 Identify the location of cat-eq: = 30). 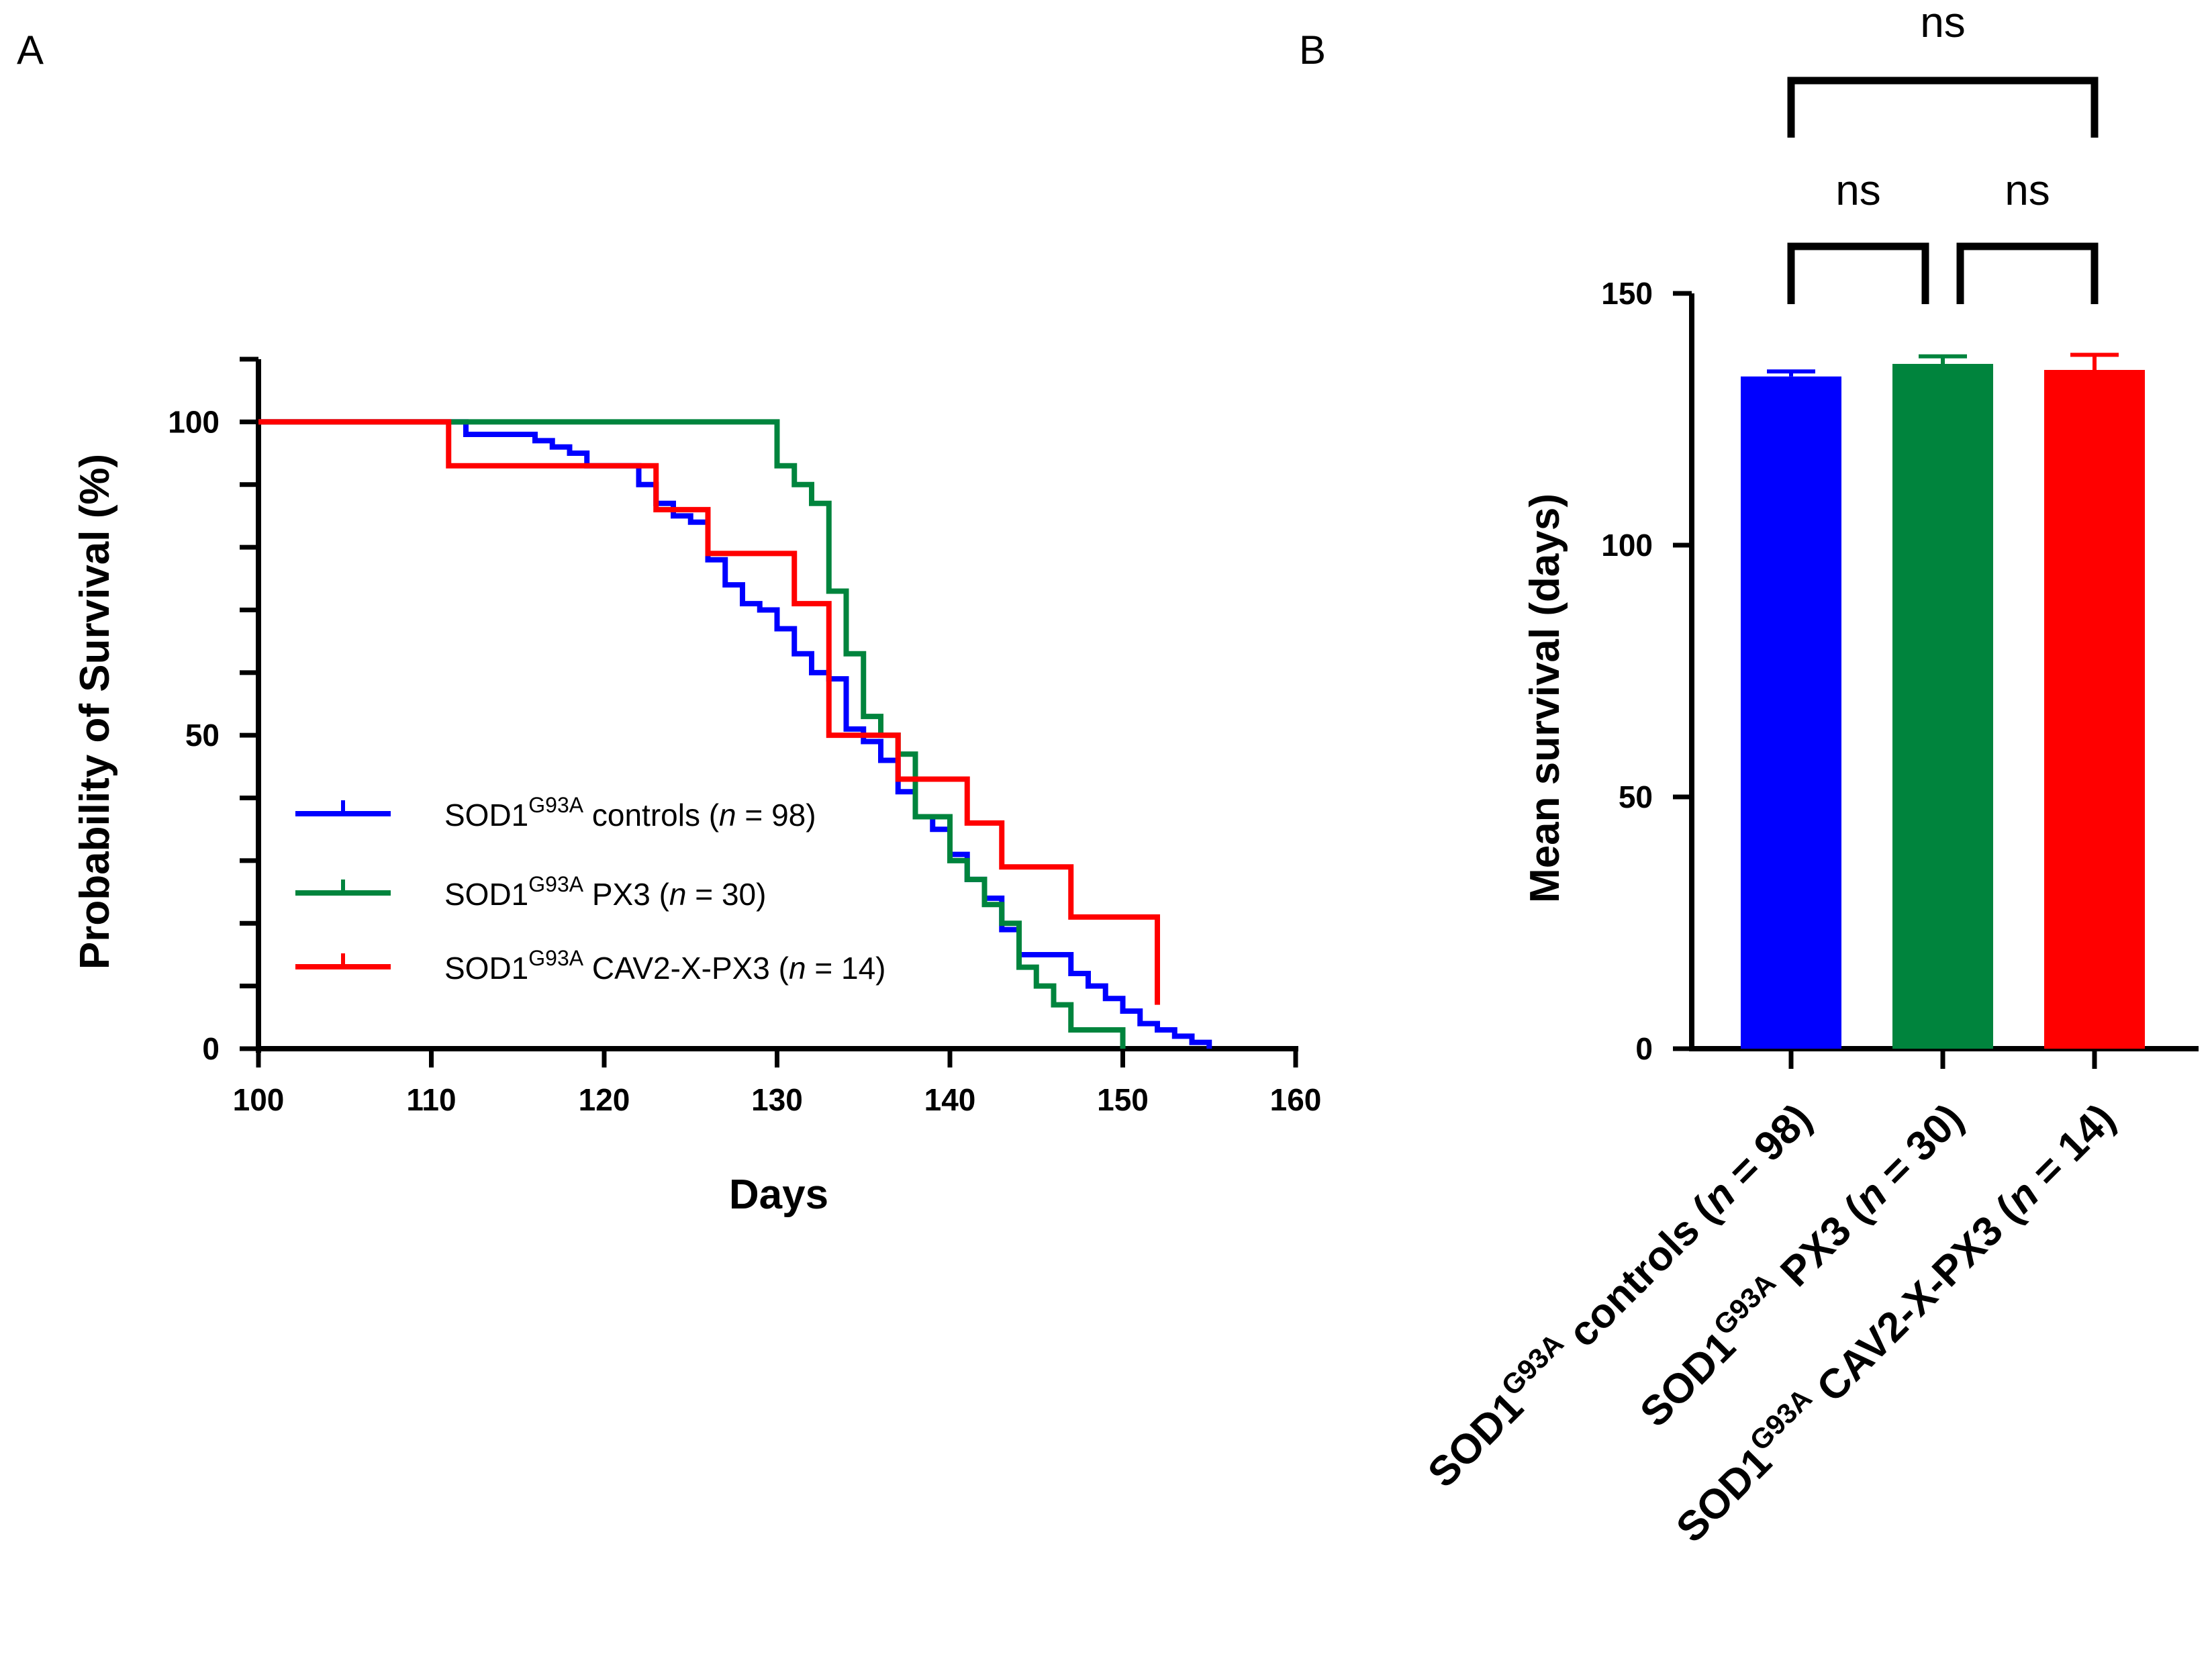
(1918, 1149).